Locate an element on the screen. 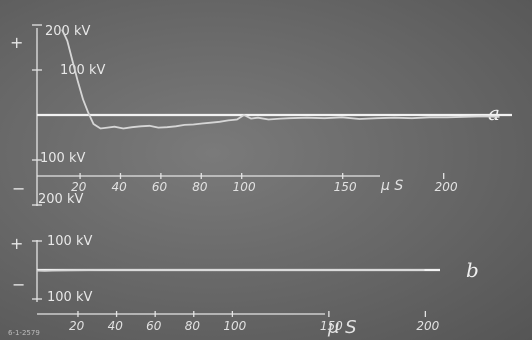  panel-b-xtick-label: 100 is located at coordinates (234, 326).